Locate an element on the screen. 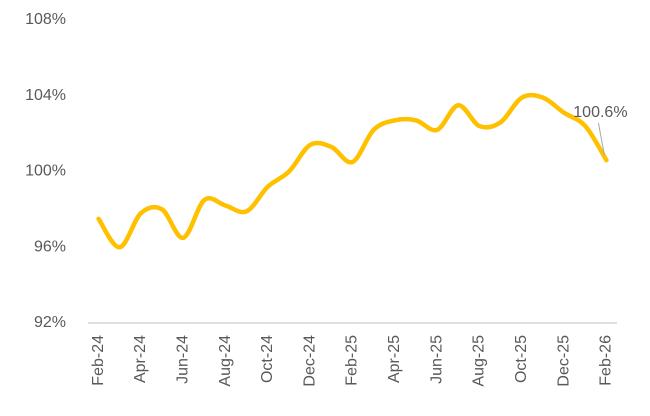 The height and width of the screenshot is (416, 650). x-tick-label: Jun-24 is located at coordinates (182, 359).